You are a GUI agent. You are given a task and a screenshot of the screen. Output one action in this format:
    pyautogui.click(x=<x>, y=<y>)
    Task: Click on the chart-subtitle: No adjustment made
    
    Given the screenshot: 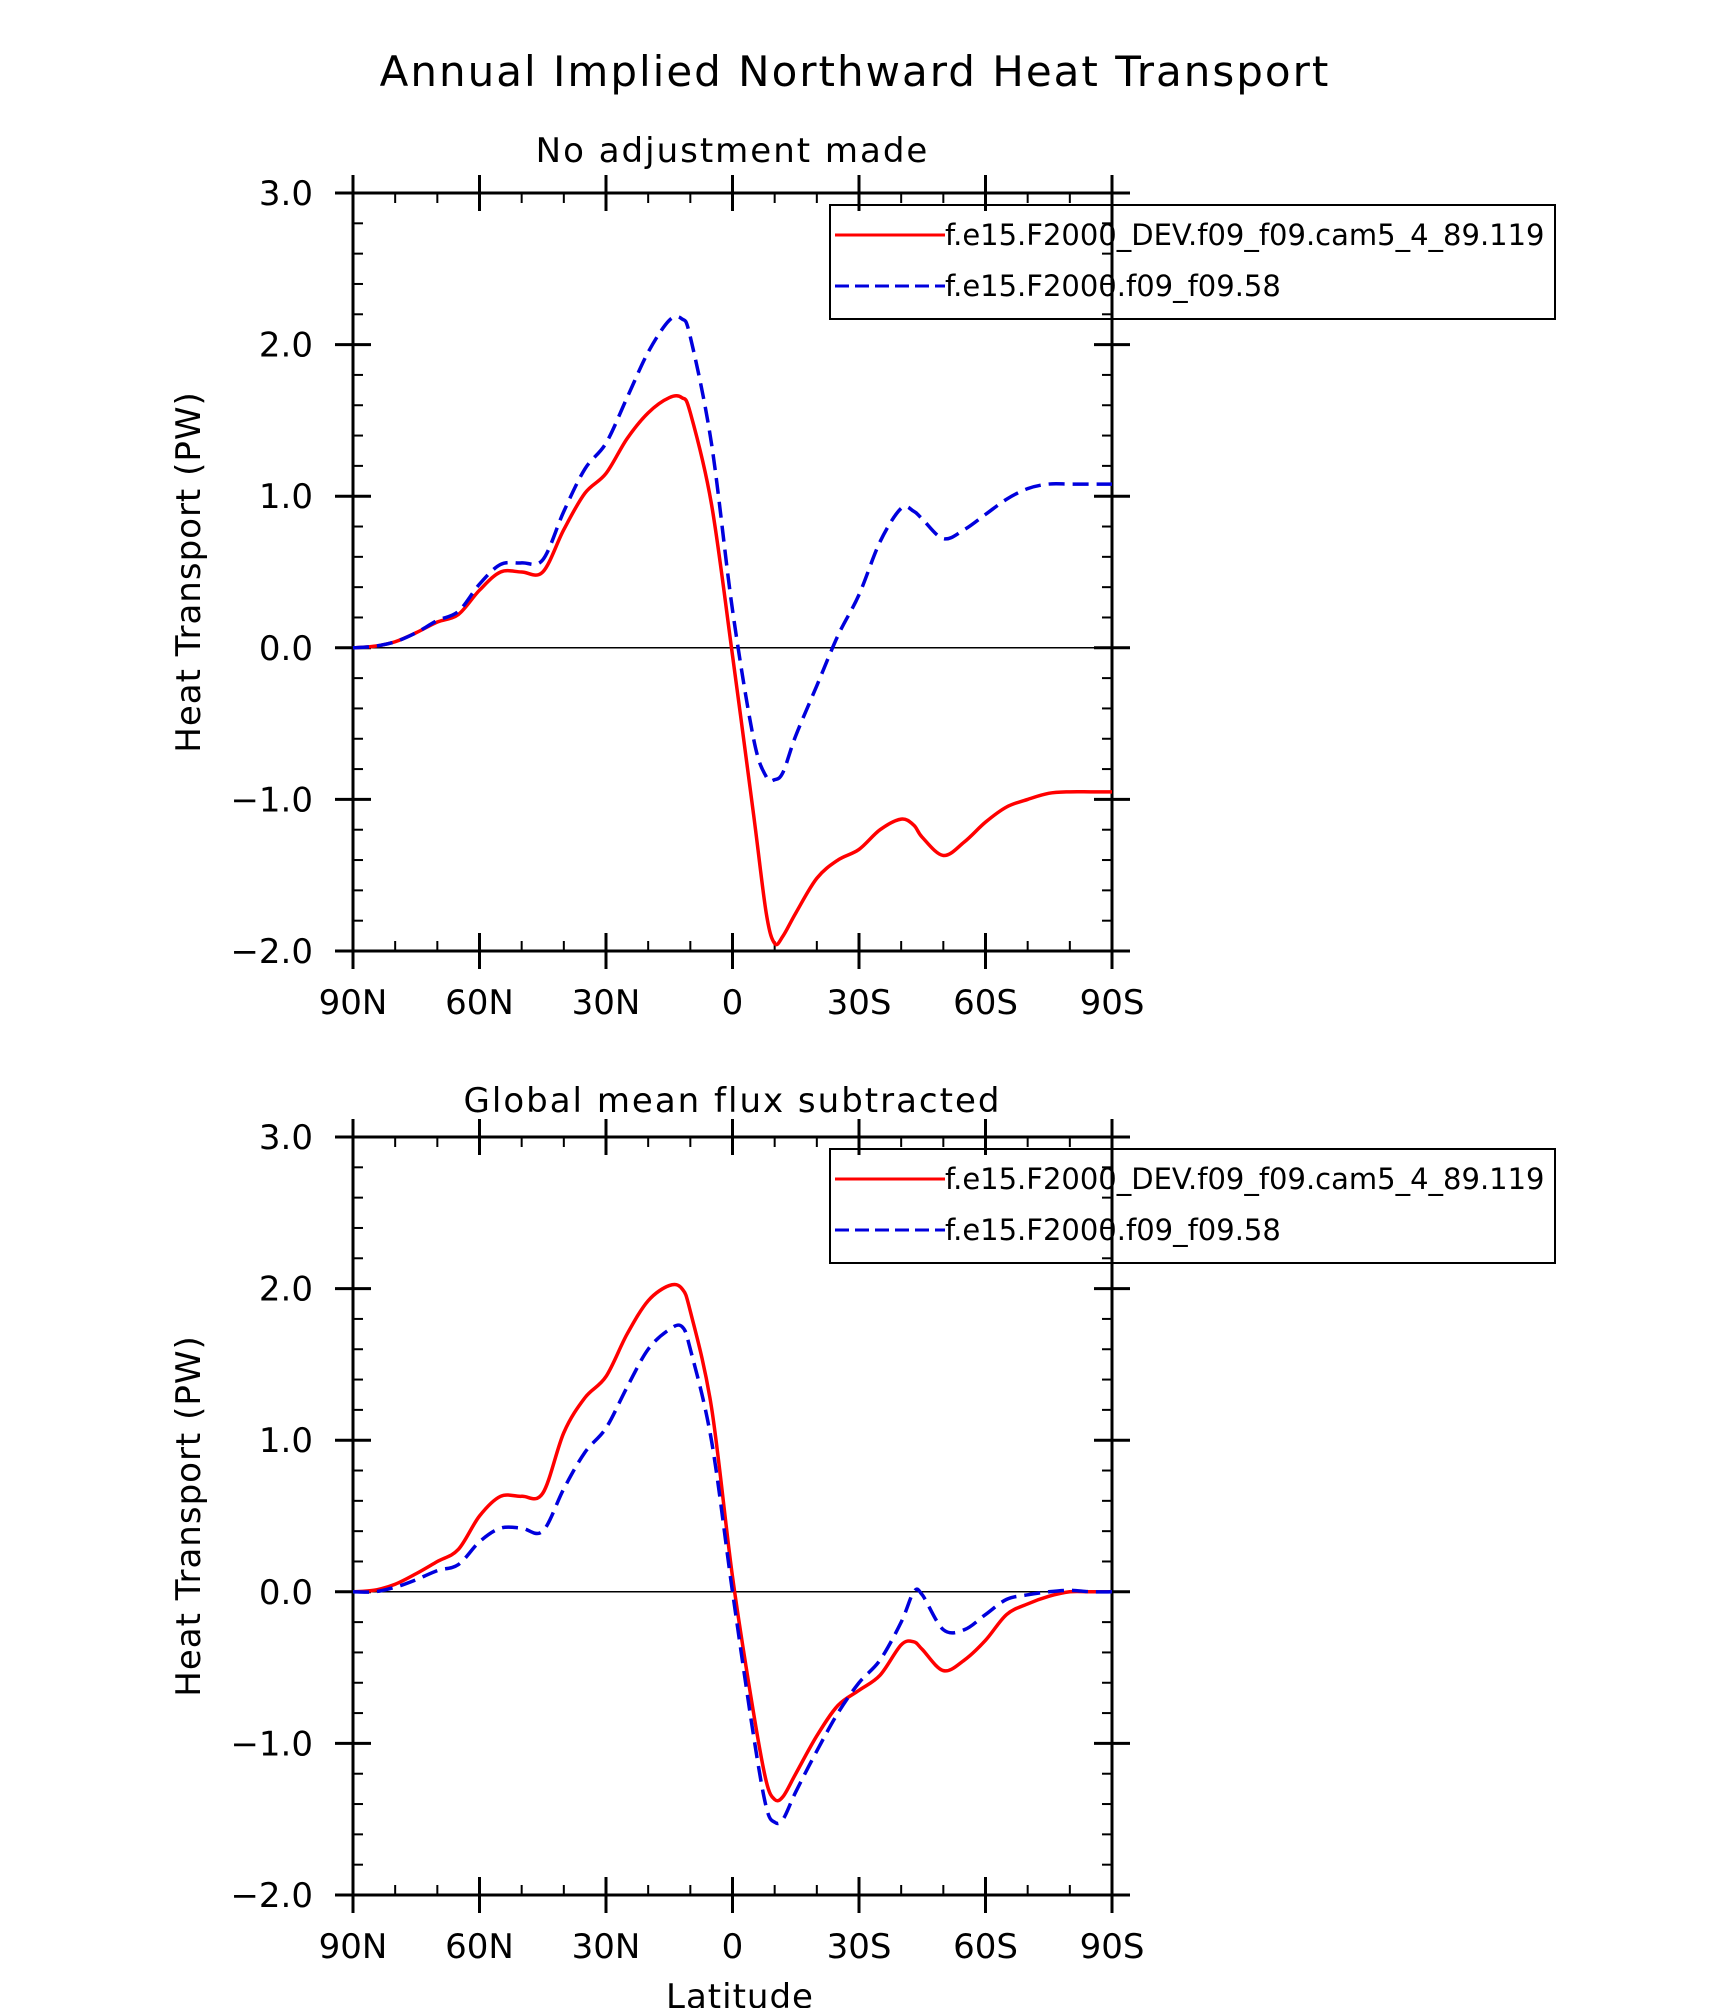 What is the action you would take?
    pyautogui.click(x=733, y=151)
    